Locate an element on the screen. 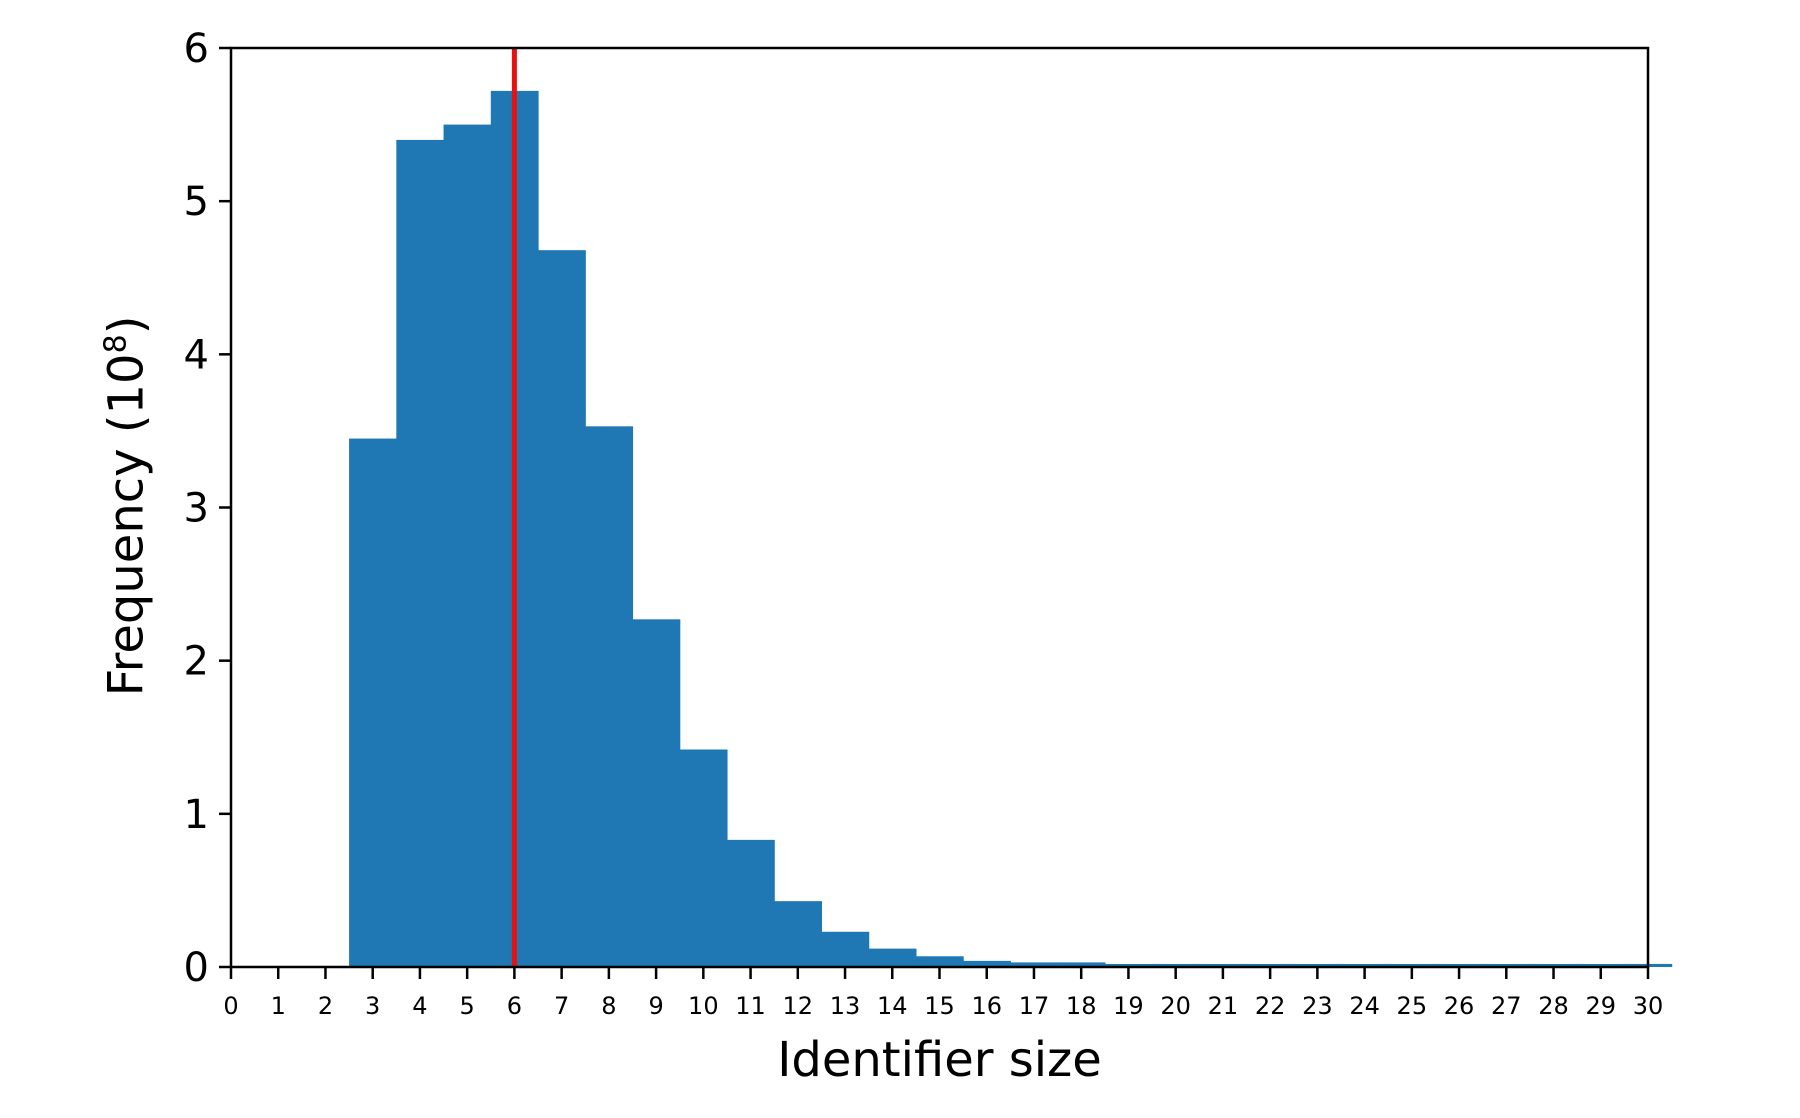 The image size is (1800, 1118). x-tick-label: 5 is located at coordinates (467, 1006).